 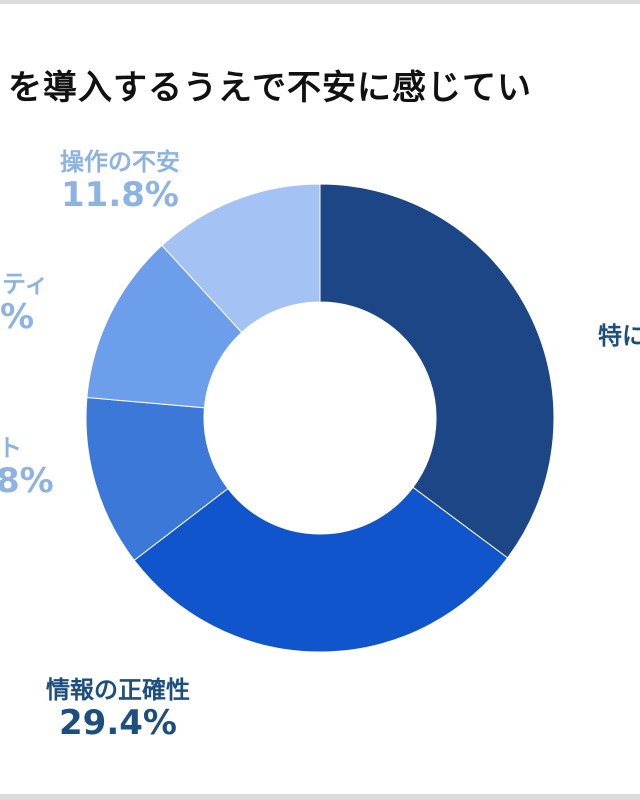 What do you see at coordinates (270, 88) in the screenshot?
I see `chart-title: を導入するうえで不安に感じてい` at bounding box center [270, 88].